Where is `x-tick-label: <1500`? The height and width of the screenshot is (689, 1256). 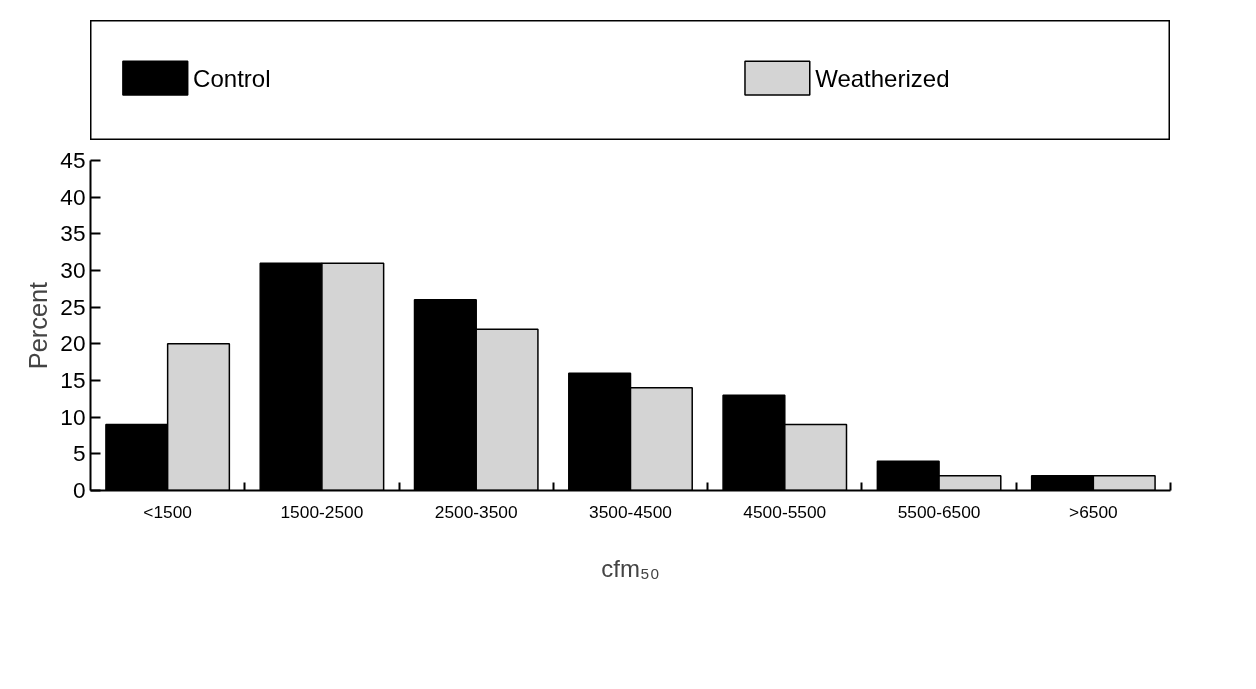
x-tick-label: <1500 is located at coordinates (167, 511).